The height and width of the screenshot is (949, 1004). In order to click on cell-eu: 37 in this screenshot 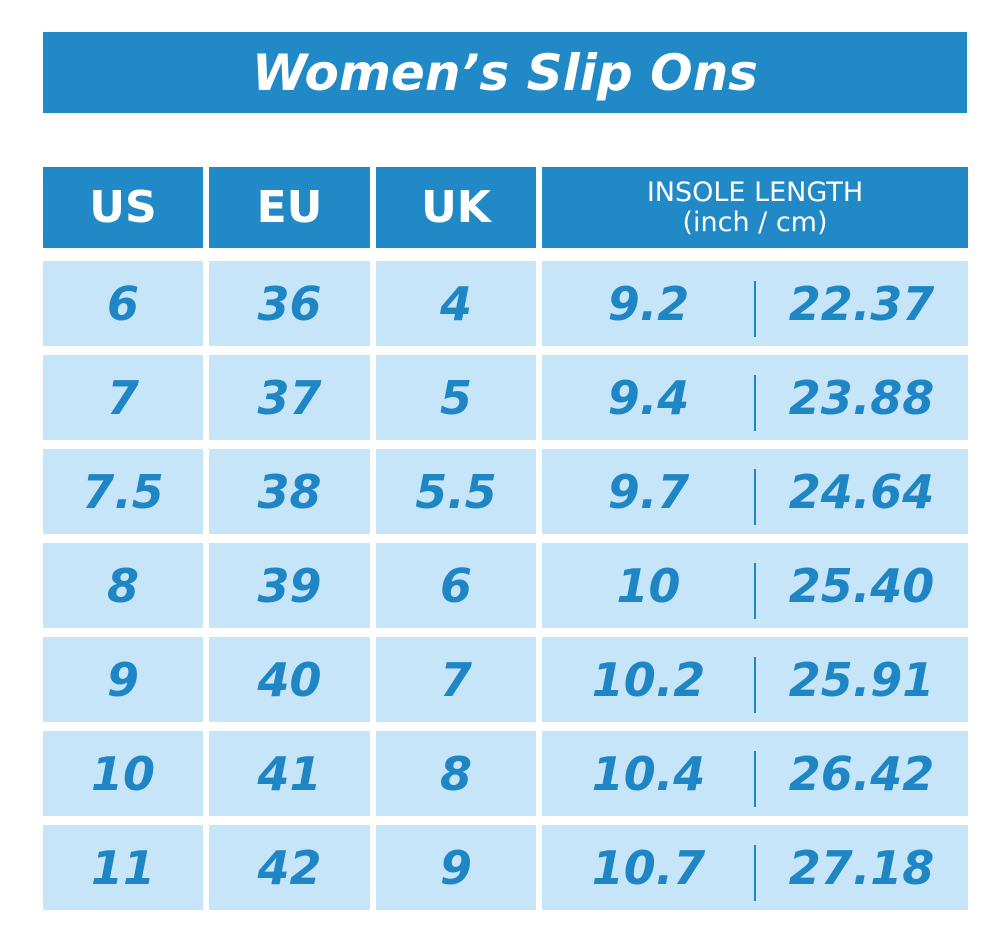, I will do `click(289, 397)`.